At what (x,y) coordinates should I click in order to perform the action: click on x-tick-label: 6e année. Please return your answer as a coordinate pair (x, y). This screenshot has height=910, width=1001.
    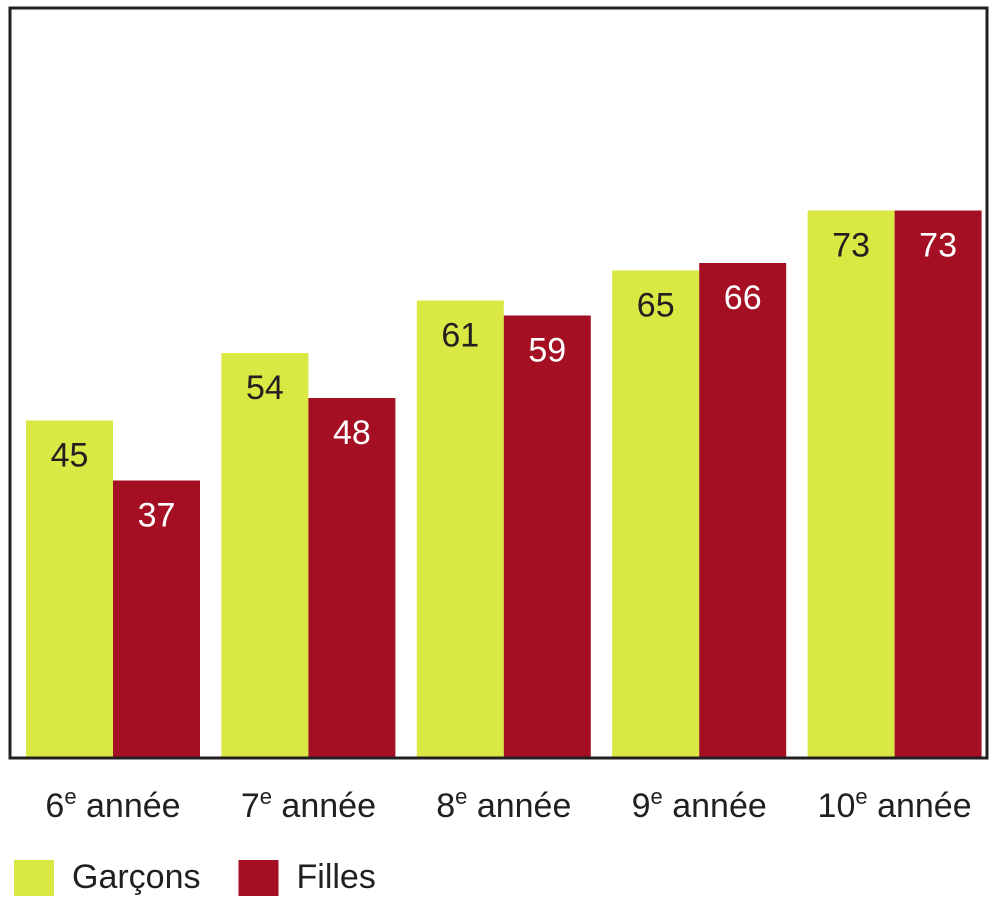
    Looking at the image, I should click on (112, 804).